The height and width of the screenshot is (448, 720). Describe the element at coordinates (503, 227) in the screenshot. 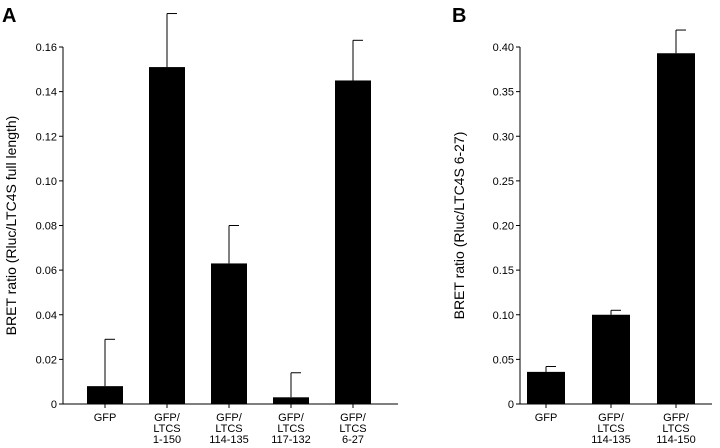

I see `y-tick-label: 0.20` at that location.